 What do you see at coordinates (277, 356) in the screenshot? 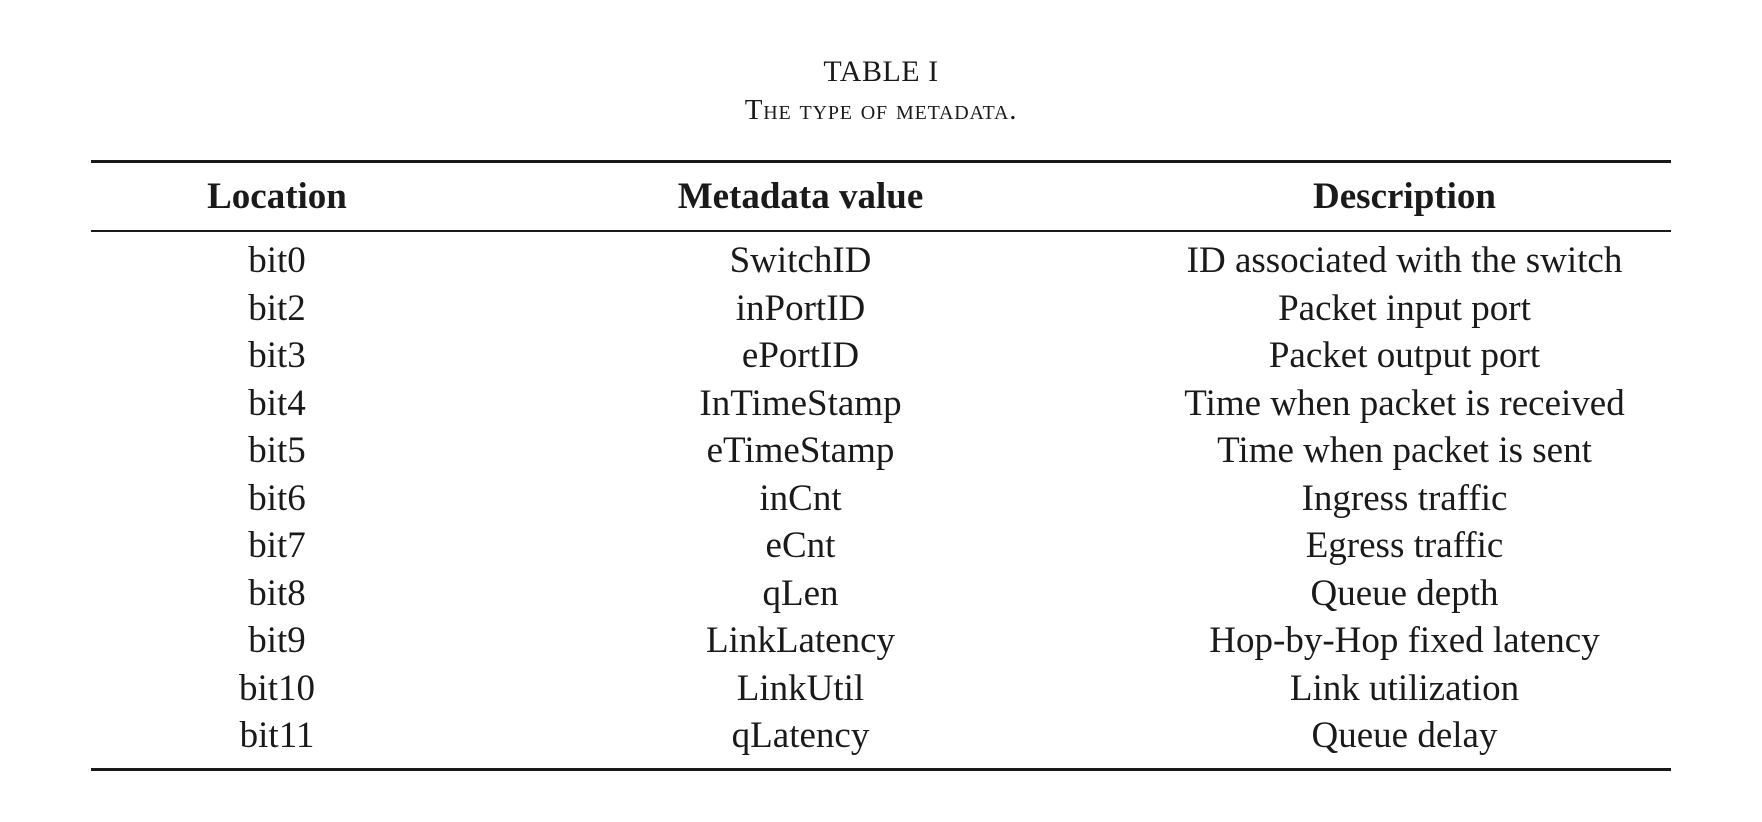
I see `cell-location: bit3` at bounding box center [277, 356].